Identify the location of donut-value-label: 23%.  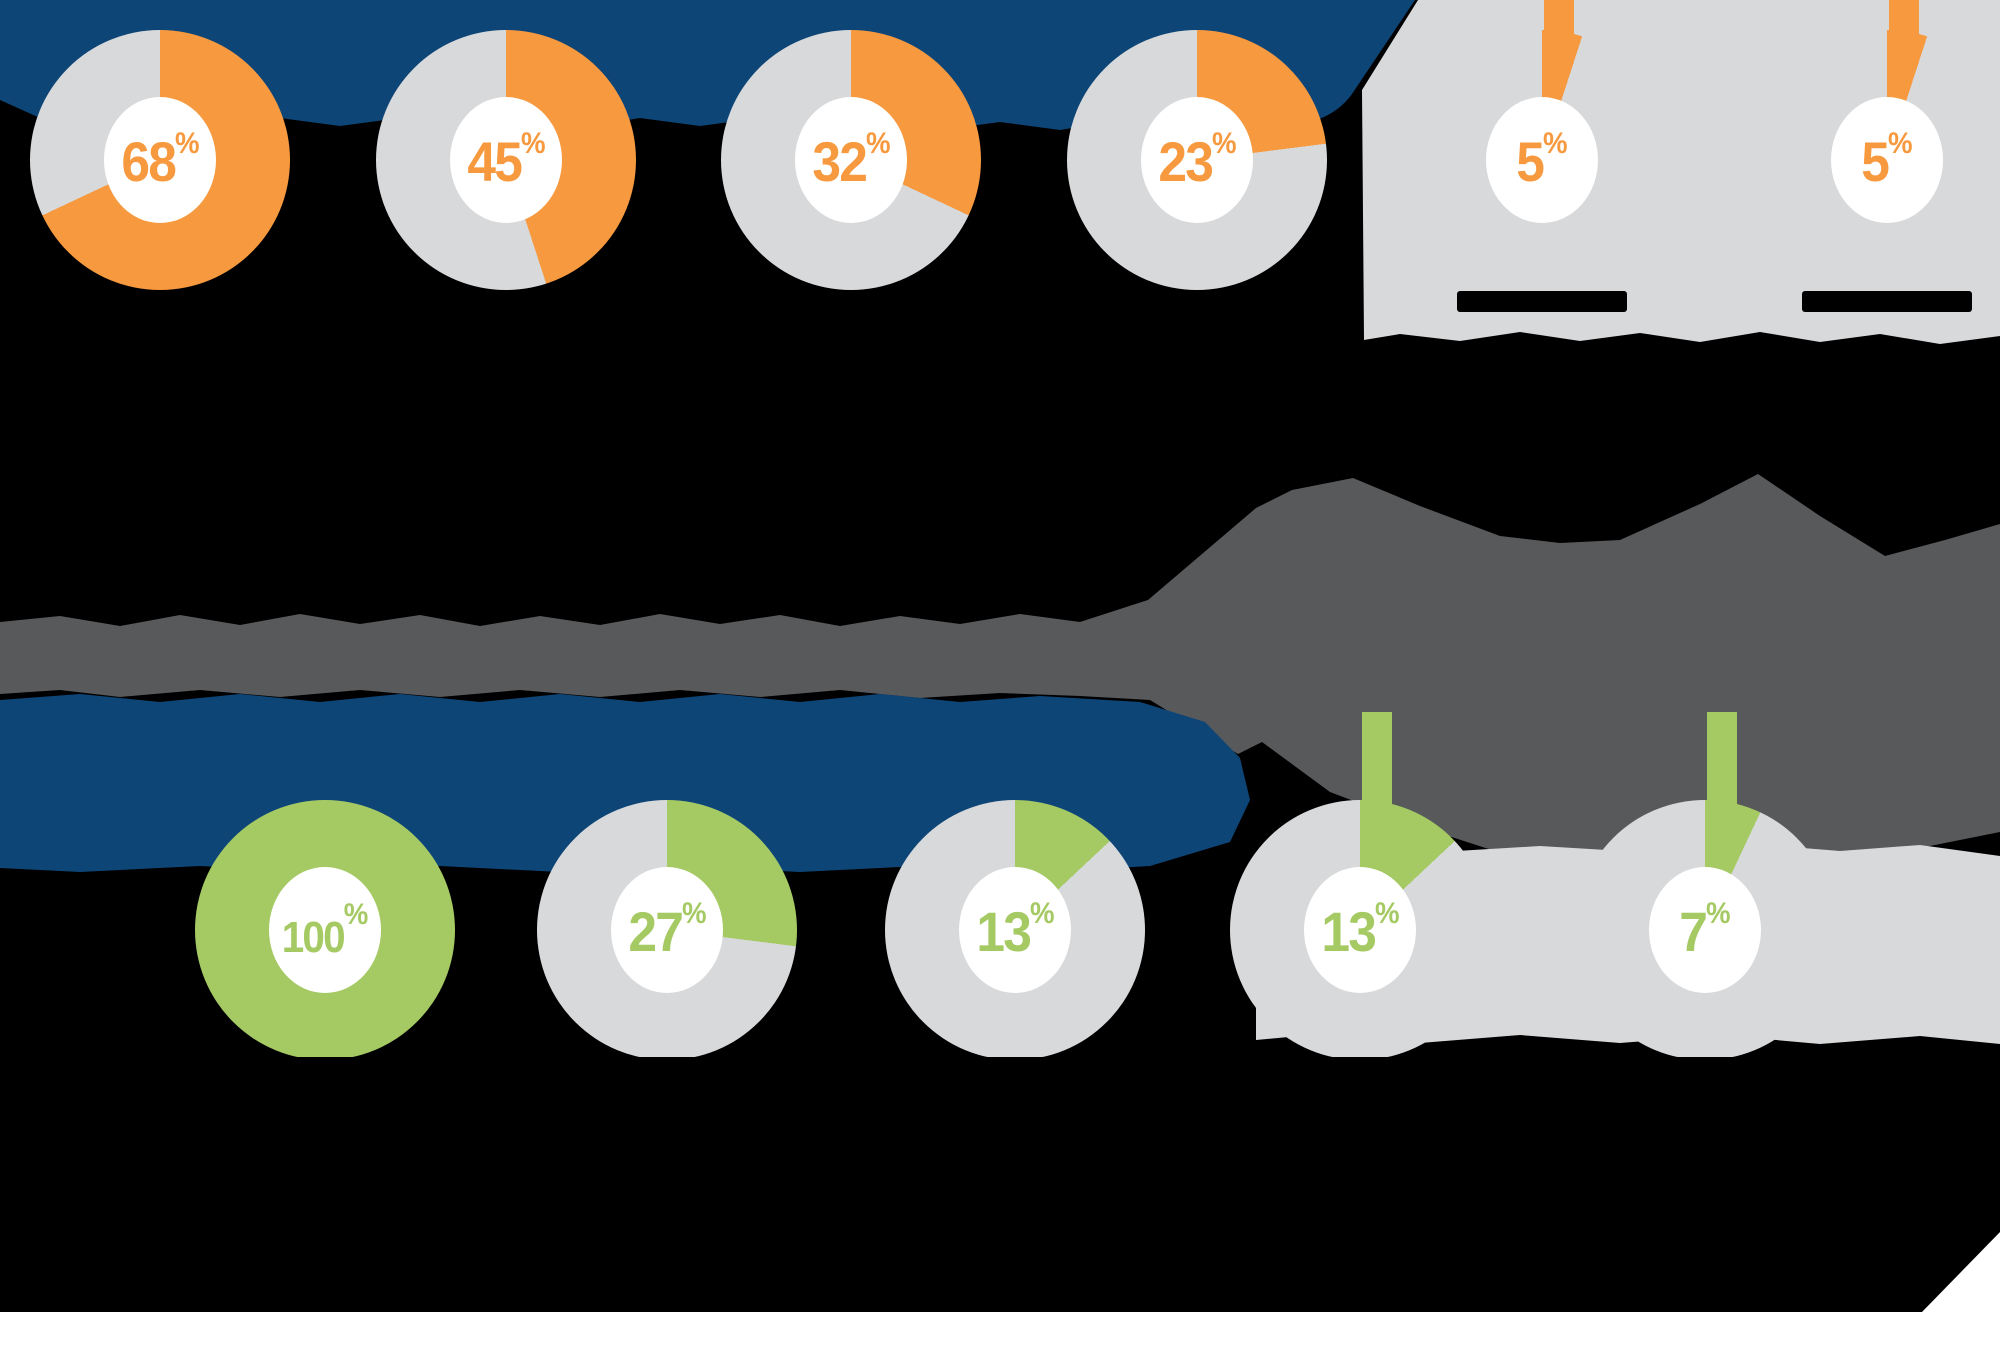
(1197, 160).